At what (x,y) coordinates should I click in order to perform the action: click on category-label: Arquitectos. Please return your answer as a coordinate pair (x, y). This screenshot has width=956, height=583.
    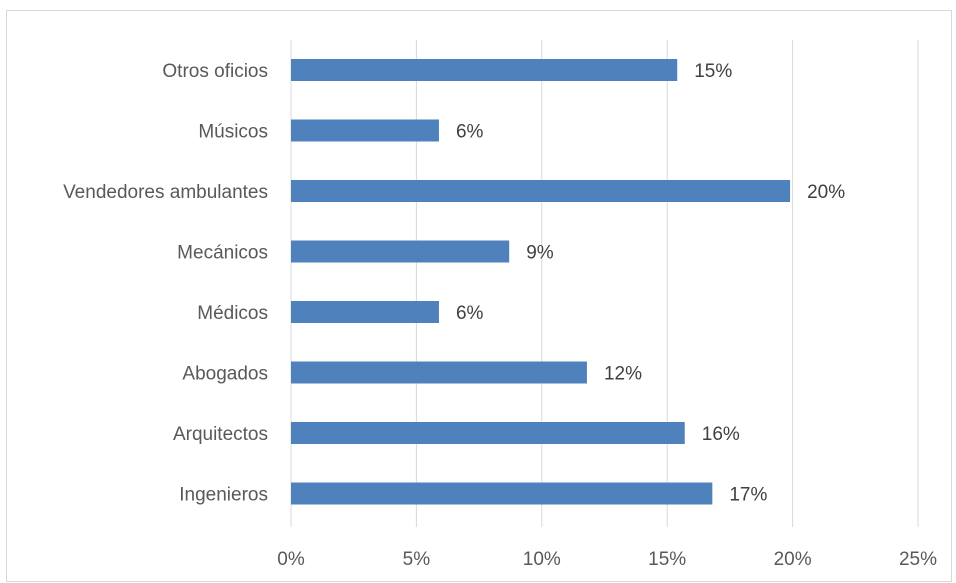
    Looking at the image, I should click on (220, 434).